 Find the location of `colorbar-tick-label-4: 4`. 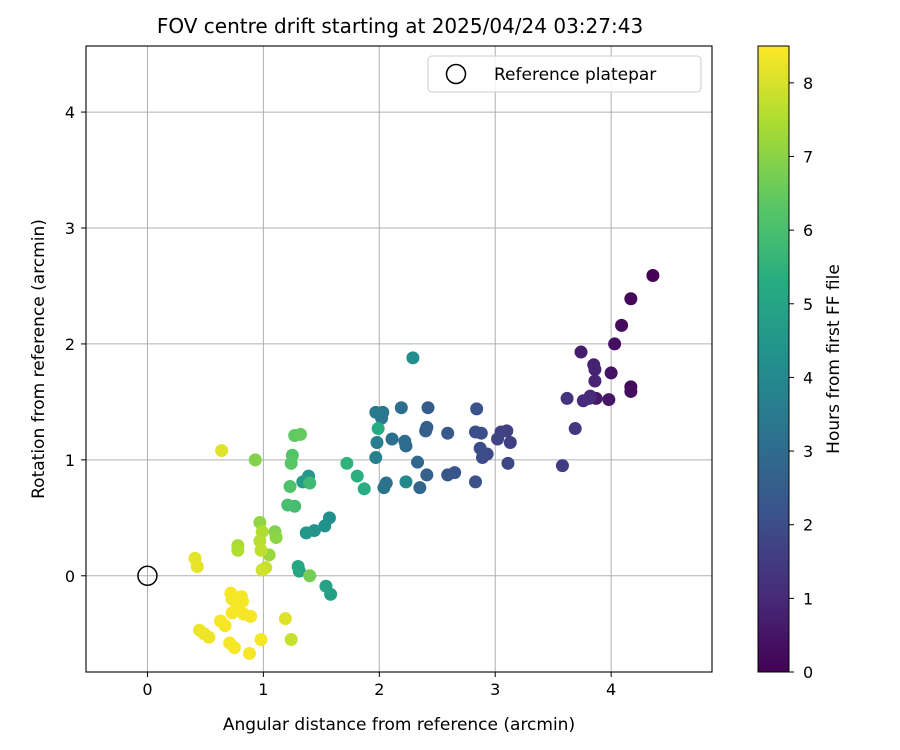

colorbar-tick-label-4: 4 is located at coordinates (808, 377).